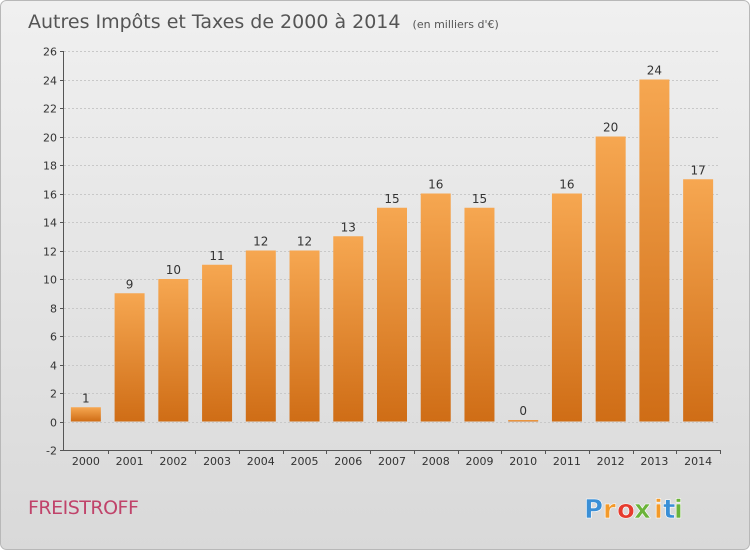  What do you see at coordinates (566, 185) in the screenshot?
I see `data-label-2011: 16` at bounding box center [566, 185].